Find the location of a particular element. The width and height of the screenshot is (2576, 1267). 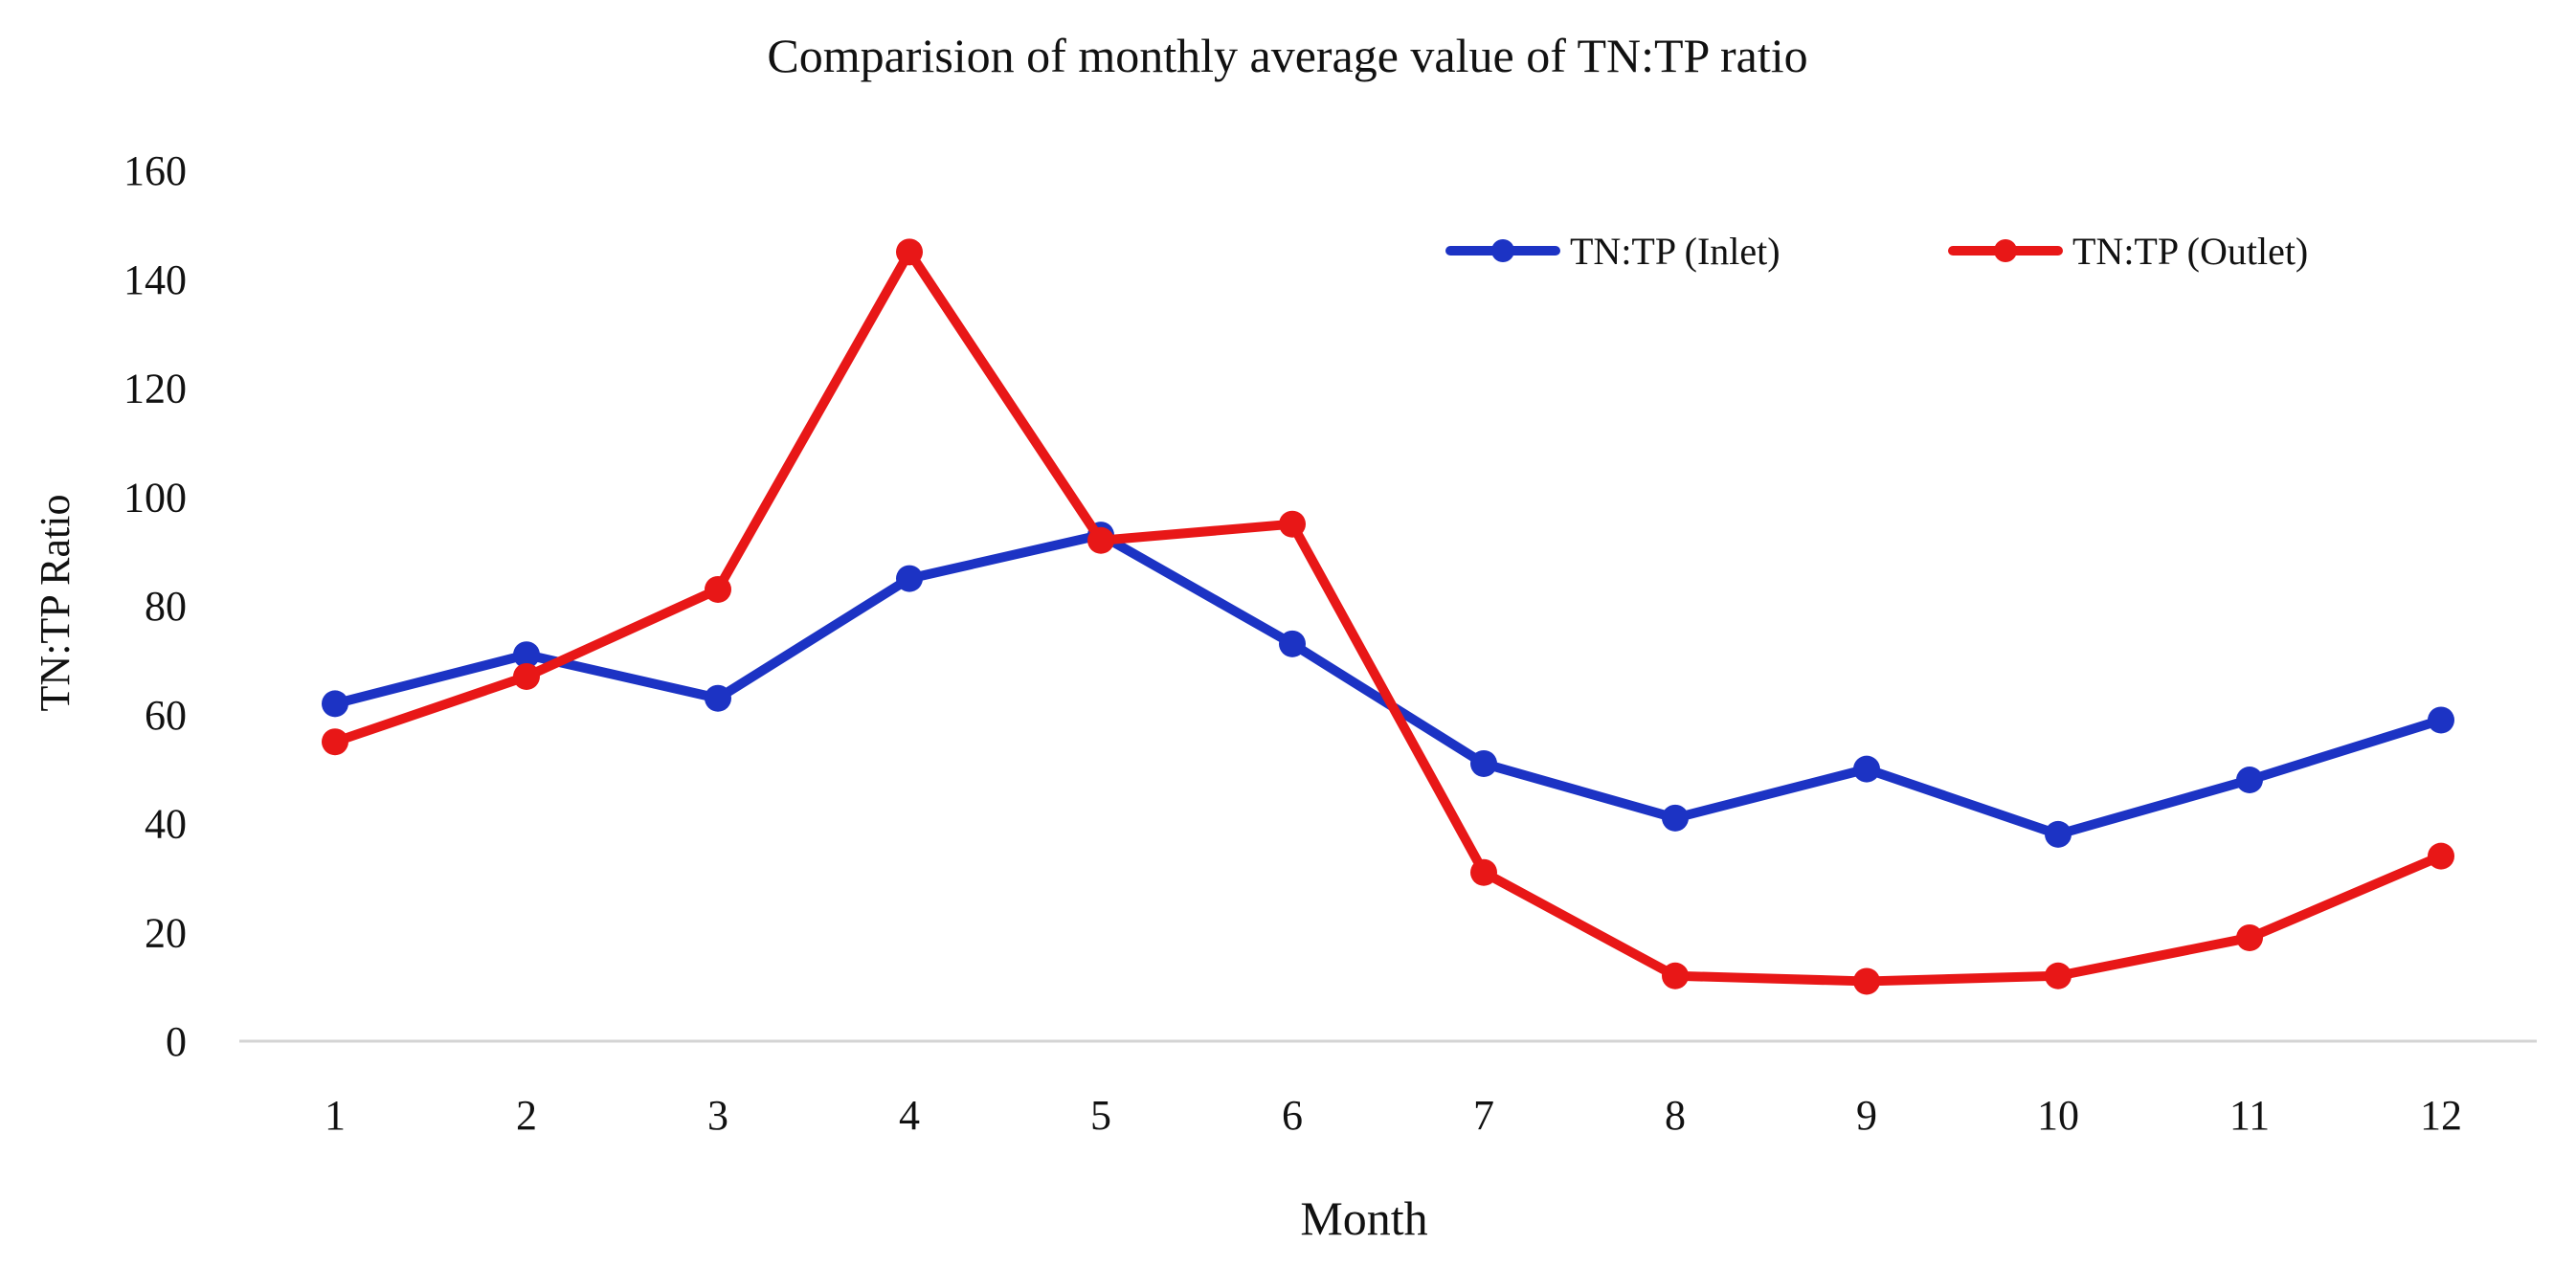

legend-label: TN:TP (Outlet) is located at coordinates (2190, 251).